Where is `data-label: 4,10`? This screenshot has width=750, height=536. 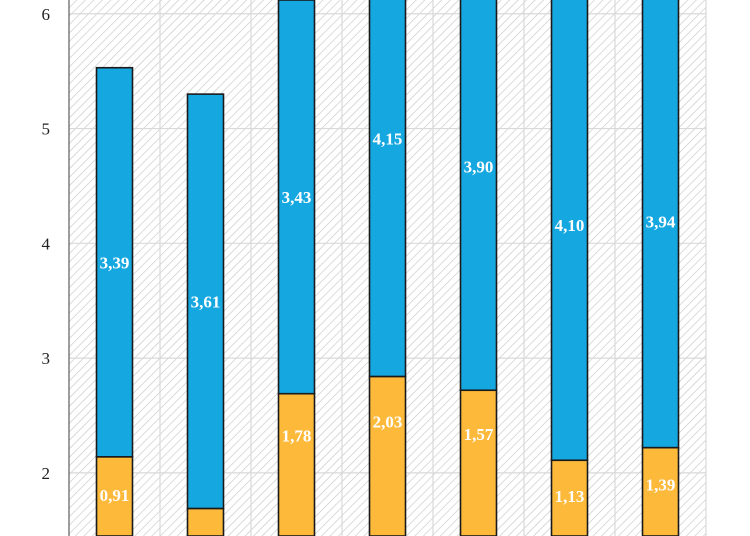 data-label: 4,10 is located at coordinates (570, 225).